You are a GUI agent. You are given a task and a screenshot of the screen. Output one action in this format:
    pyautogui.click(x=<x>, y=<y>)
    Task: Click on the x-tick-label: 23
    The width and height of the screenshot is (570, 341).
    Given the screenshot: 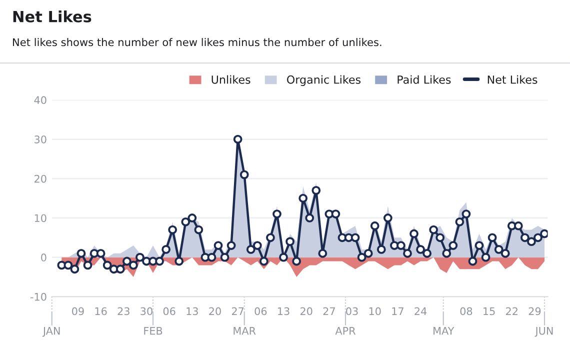 What is the action you would take?
    pyautogui.click(x=124, y=311)
    